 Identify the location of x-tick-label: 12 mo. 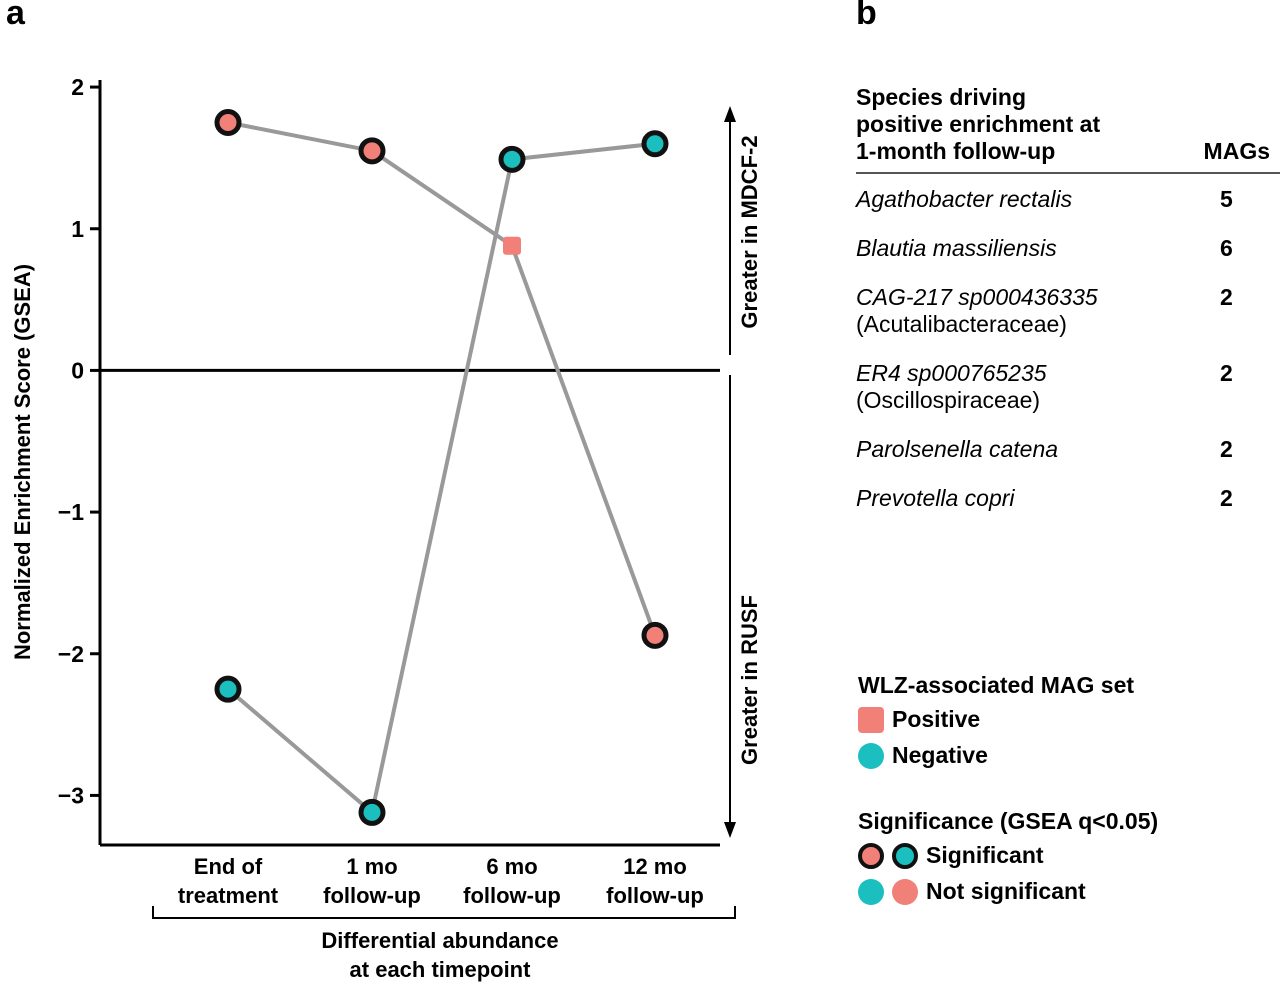
(655, 866).